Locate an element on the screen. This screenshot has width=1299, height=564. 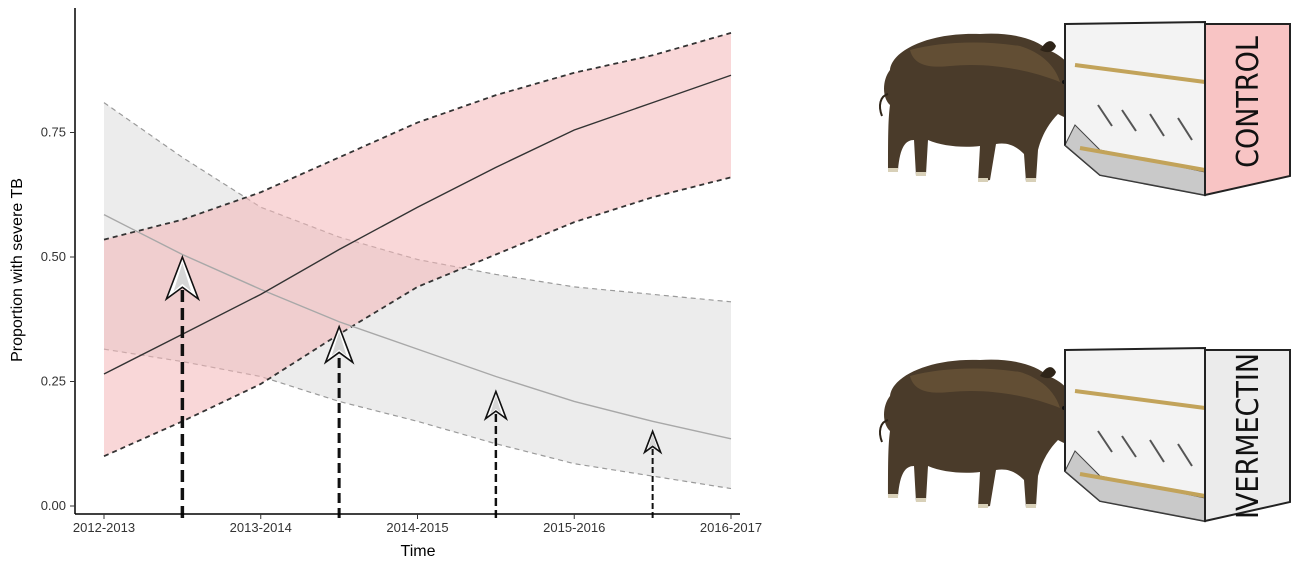
y-tick-label: 0.00 is located at coordinates (53, 505).